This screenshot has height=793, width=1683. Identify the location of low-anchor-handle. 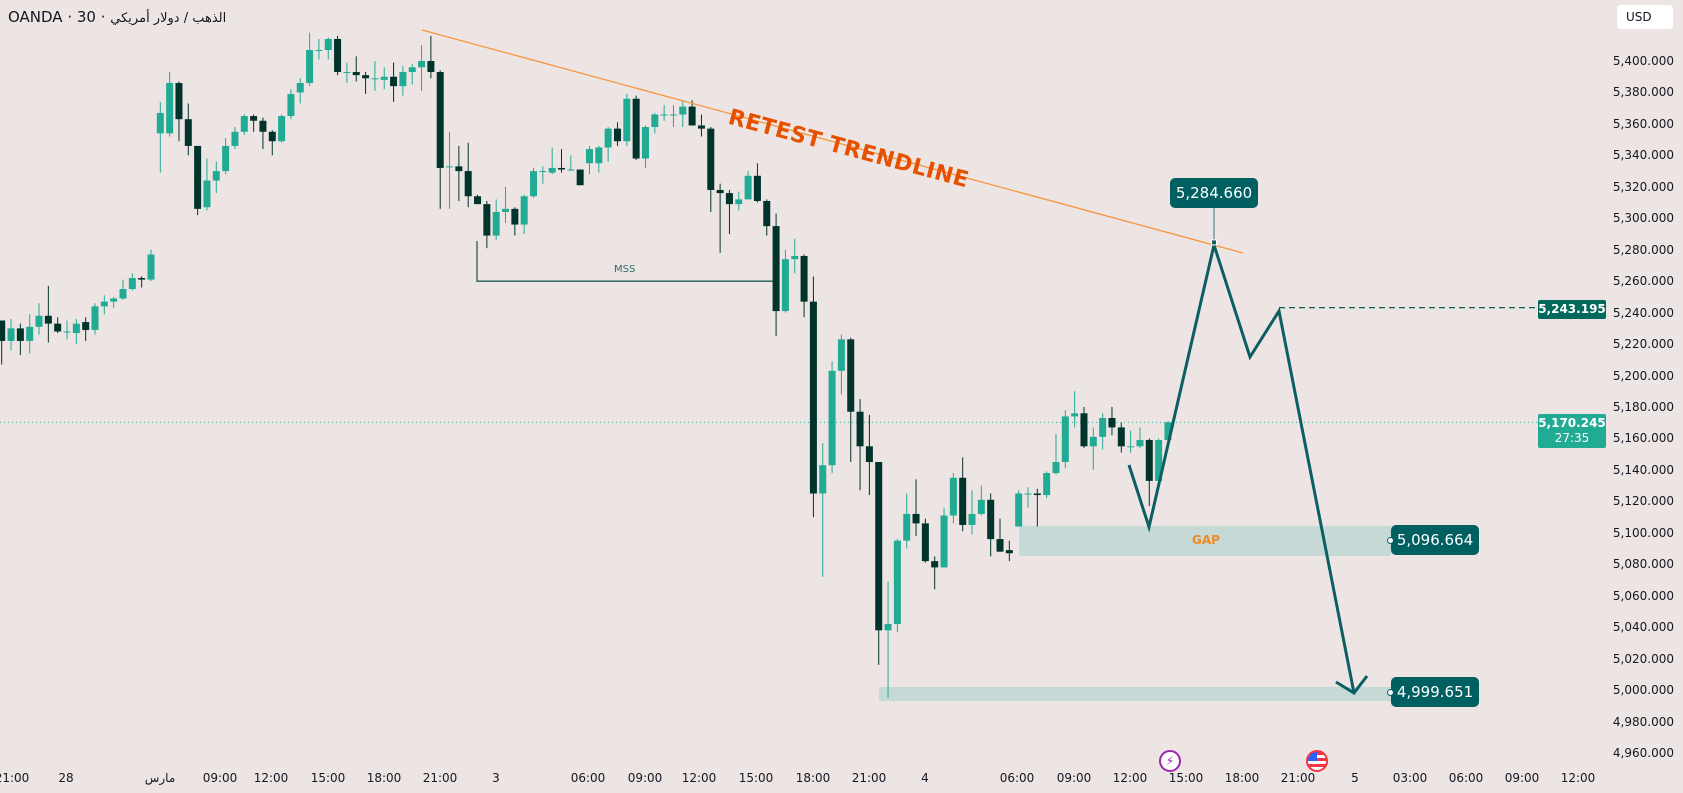
(1390, 692).